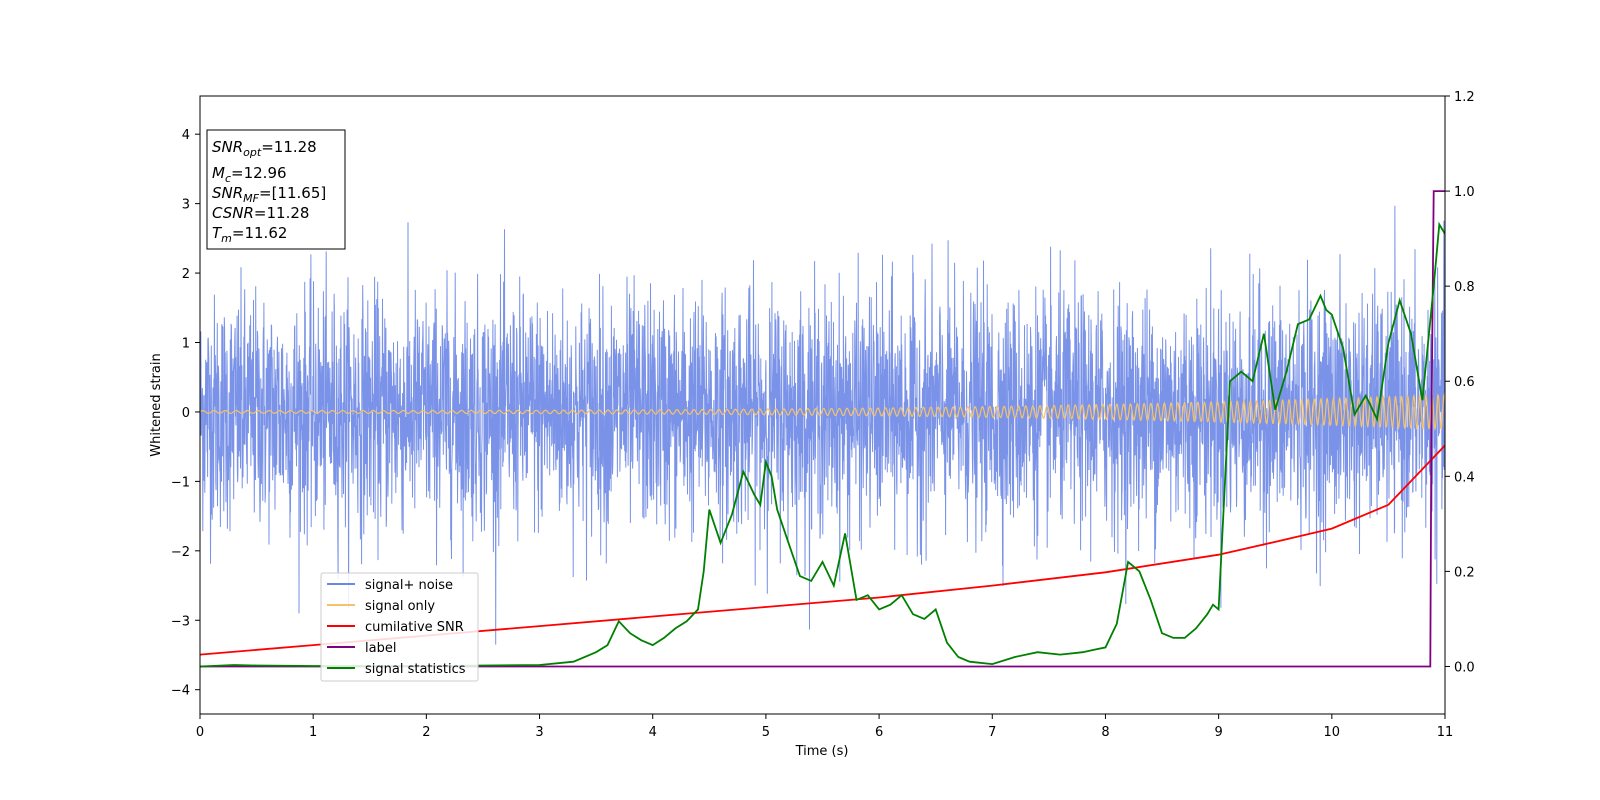 The width and height of the screenshot is (1600, 800). I want to click on y-left-tick-label: −3, so click(180, 621).